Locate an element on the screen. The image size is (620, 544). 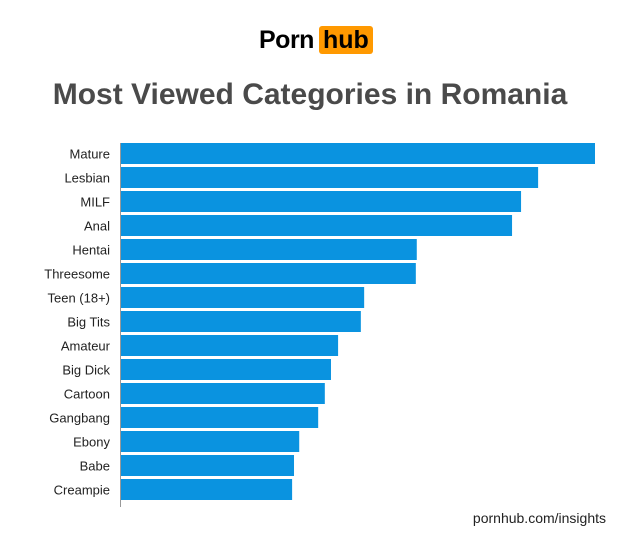
logo-text-porn: Porn is located at coordinates (286, 39).